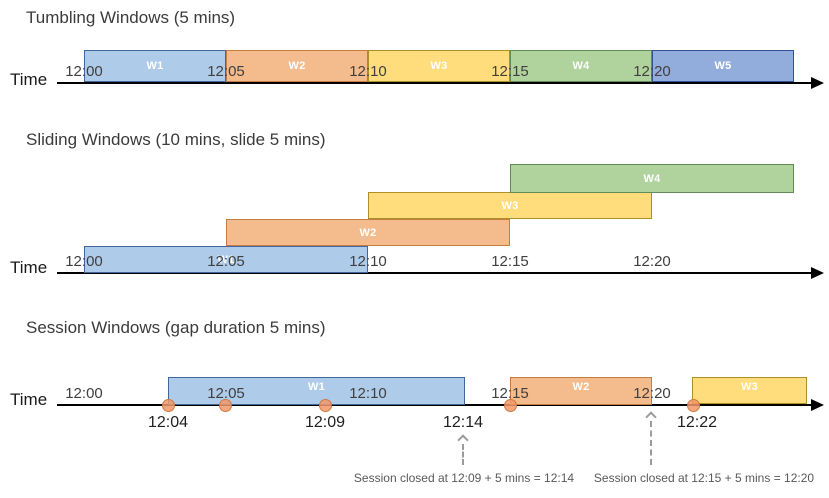 This screenshot has height=498, width=829. I want to click on diagram-title: Sliding Windows (10 mins, slide 5 mins), so click(176, 139).